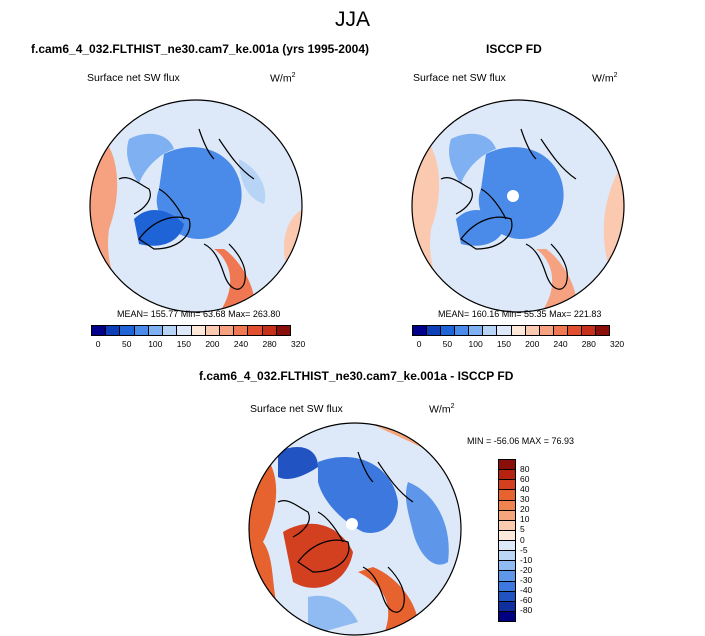 The image size is (705, 636). I want to click on panel2-coastline-greenland, so click(486, 233).